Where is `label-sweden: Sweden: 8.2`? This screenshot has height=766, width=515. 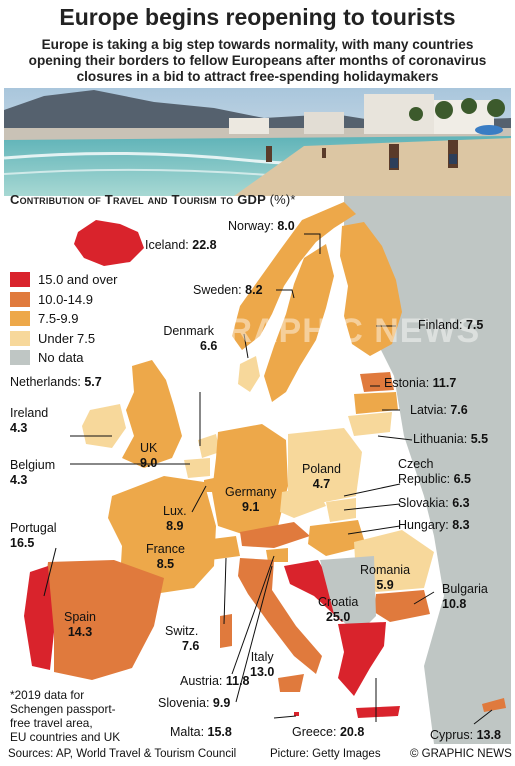 label-sweden: Sweden: 8.2 is located at coordinates (228, 290).